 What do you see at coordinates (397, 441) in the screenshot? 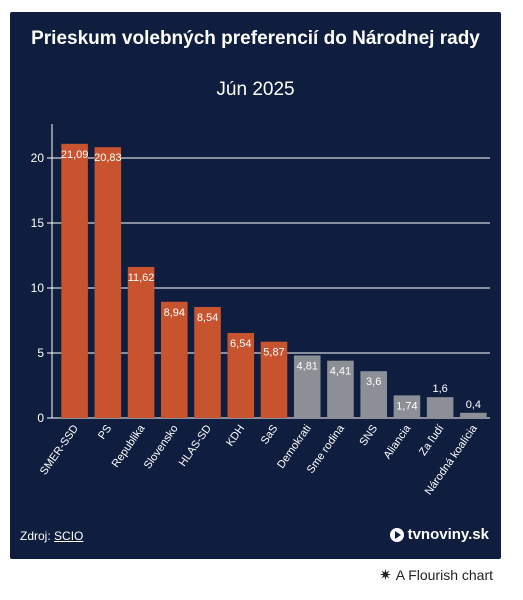
I see `x-tick-label: Aliancia` at bounding box center [397, 441].